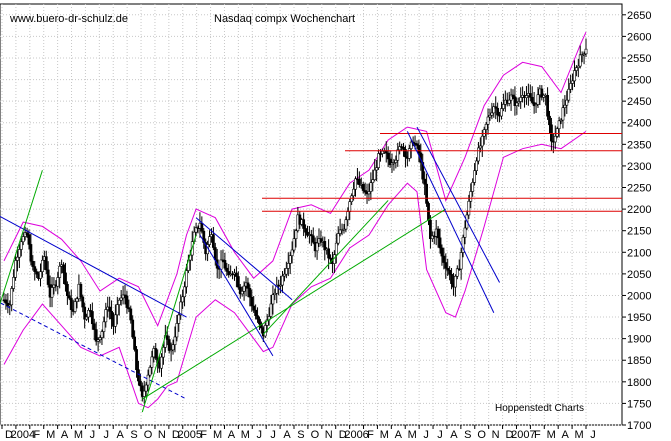 The height and width of the screenshot is (441, 671). Describe the element at coordinates (639, 102) in the screenshot. I see `y-tick-label: 2450` at that location.